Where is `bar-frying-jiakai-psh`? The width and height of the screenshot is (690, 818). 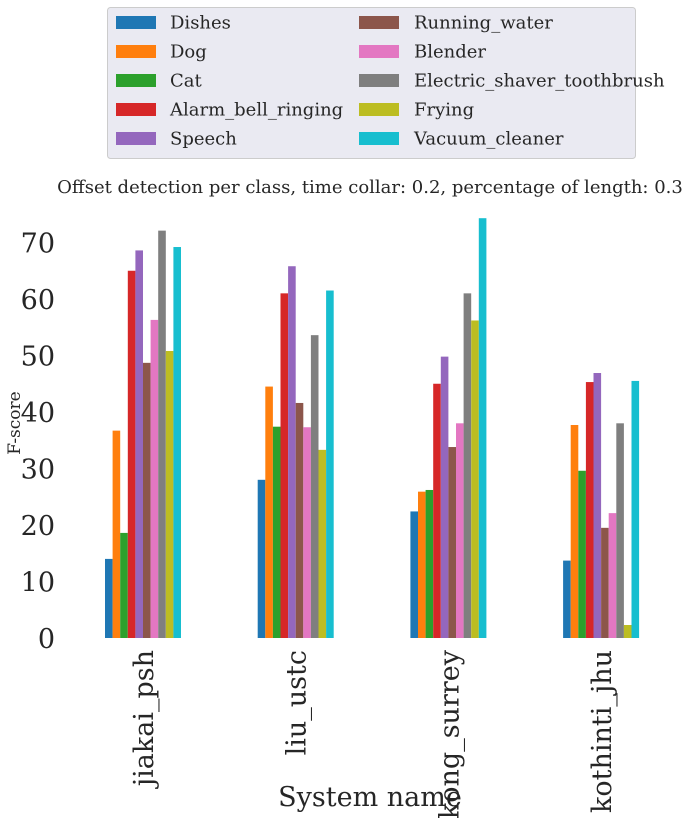
bar-frying-jiakai-psh is located at coordinates (169, 494).